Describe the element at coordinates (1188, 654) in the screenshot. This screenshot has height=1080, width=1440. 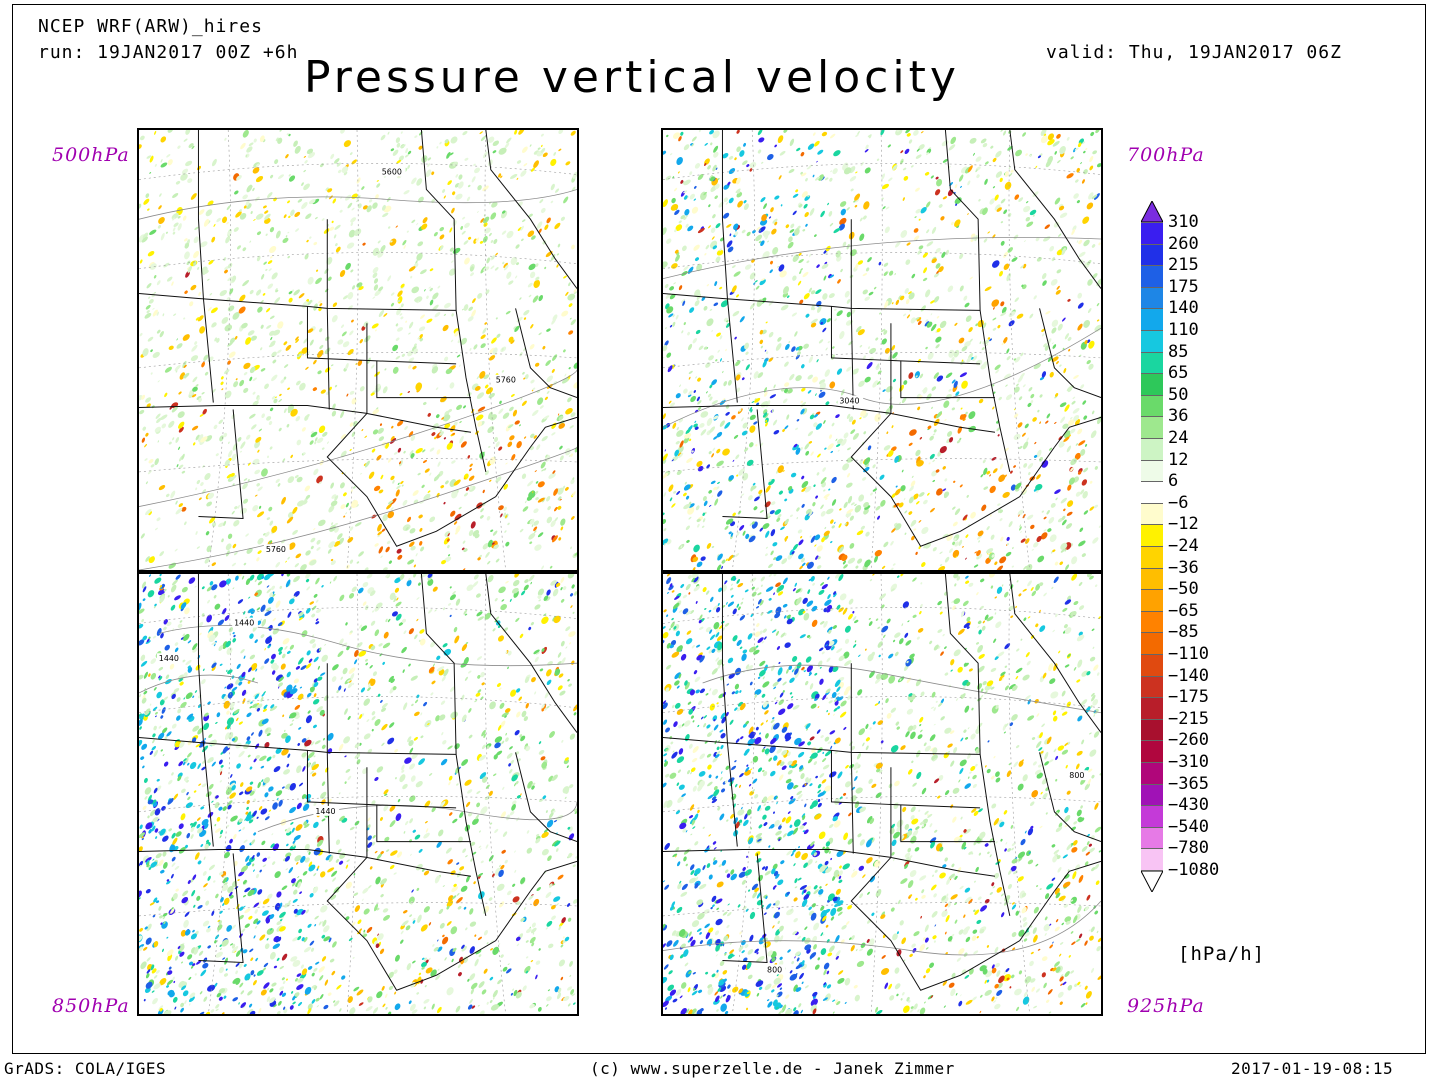
I see `colorbar-tick-label: −110` at that location.